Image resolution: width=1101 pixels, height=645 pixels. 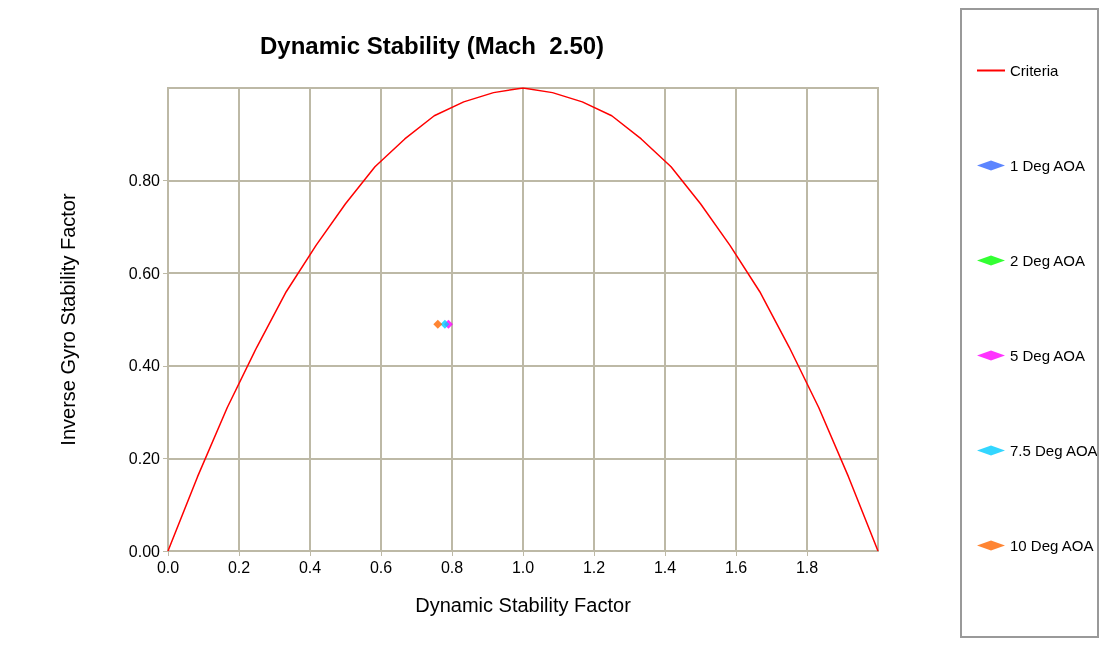 I want to click on x-tick-label: 1.8, so click(x=807, y=567).